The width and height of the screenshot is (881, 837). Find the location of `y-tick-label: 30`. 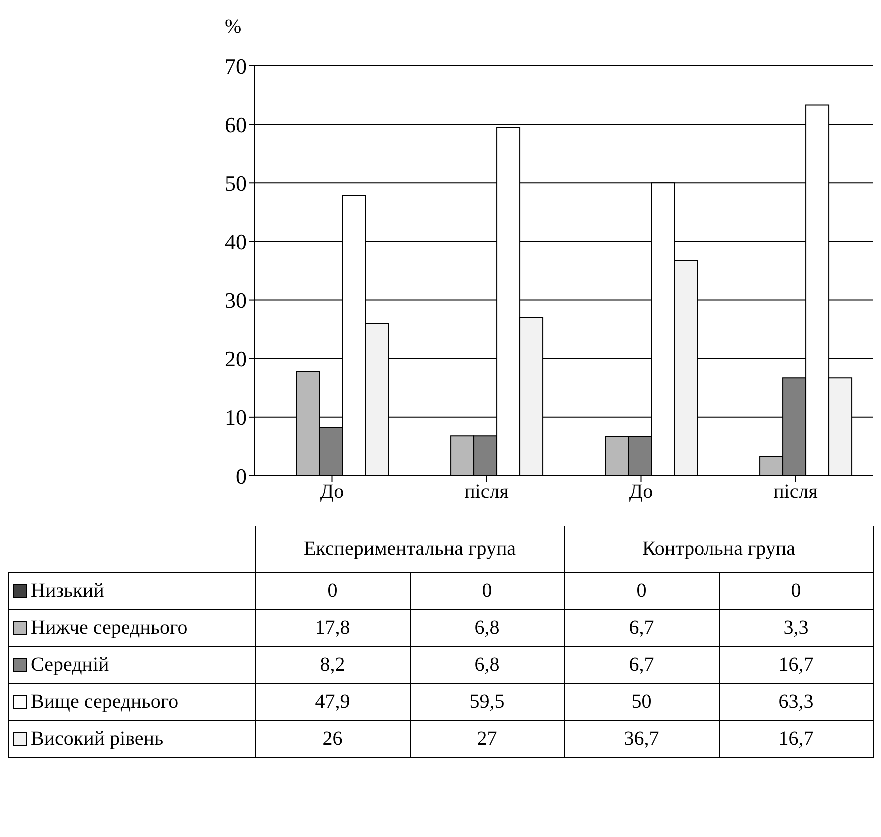

y-tick-label: 30 is located at coordinates (236, 301).